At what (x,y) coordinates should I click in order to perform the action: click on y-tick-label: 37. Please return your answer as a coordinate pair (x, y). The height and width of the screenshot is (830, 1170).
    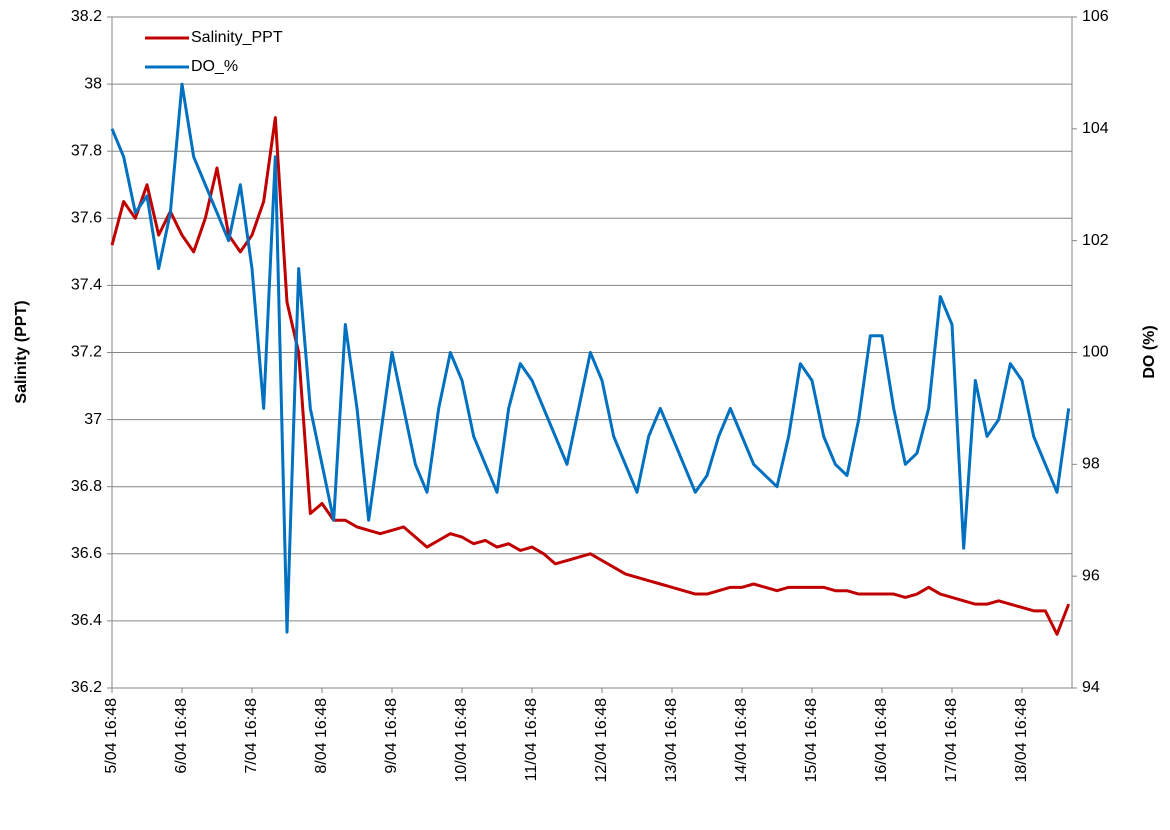
    Looking at the image, I should click on (93, 419).